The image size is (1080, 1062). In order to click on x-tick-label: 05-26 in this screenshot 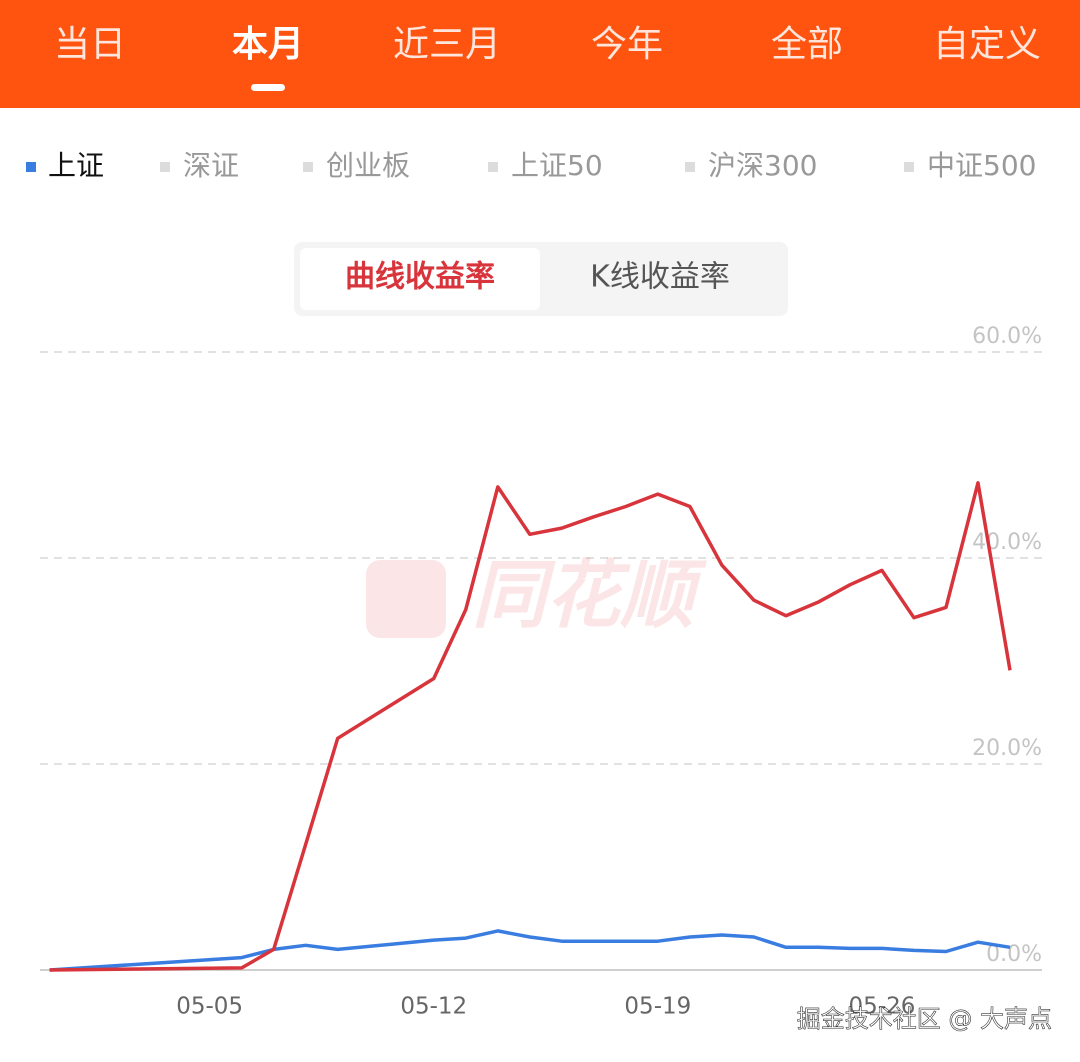, I will do `click(882, 1007)`.